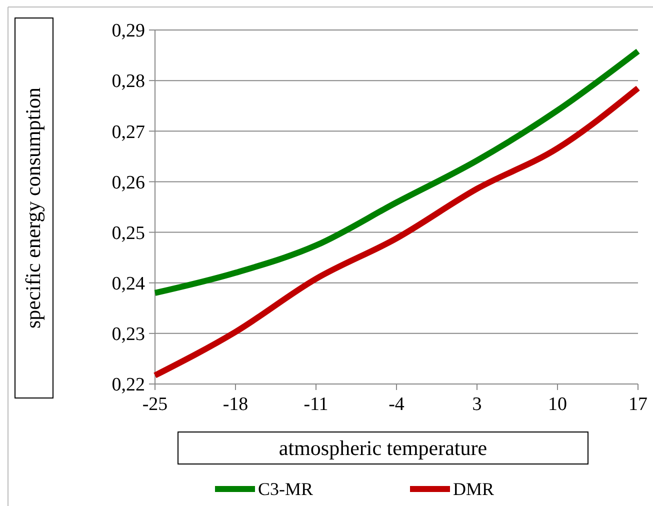 The height and width of the screenshot is (506, 653). What do you see at coordinates (128, 31) in the screenshot?
I see `y-tick-label: 0,29` at bounding box center [128, 31].